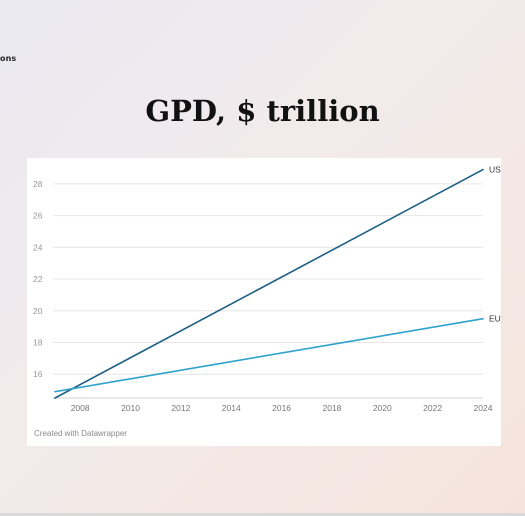 The image size is (525, 516). I want to click on y-tick-labels: 16 18 20 22 24 26 28, so click(38, 279).